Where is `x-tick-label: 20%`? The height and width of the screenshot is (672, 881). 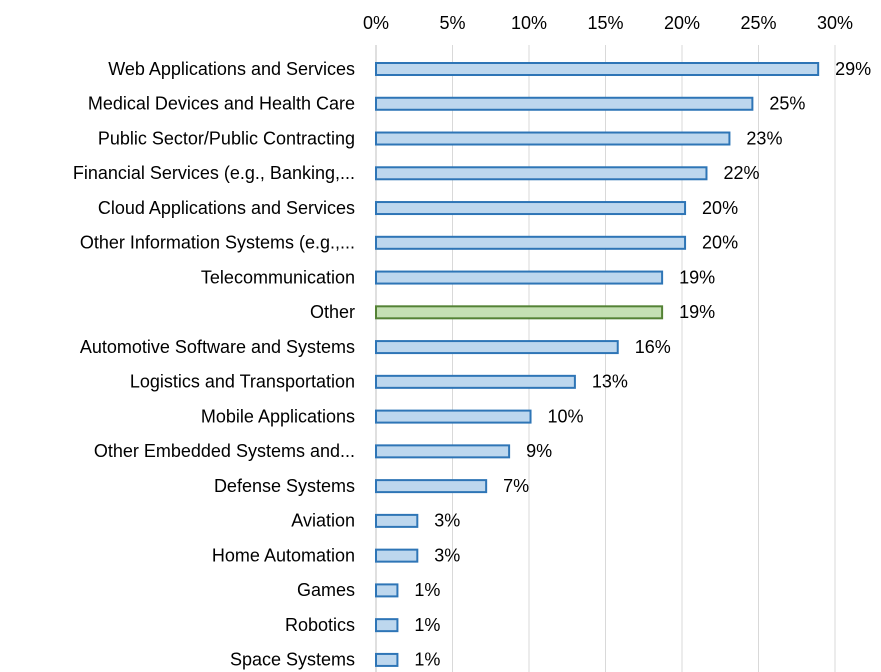
x-tick-label: 20% is located at coordinates (682, 23).